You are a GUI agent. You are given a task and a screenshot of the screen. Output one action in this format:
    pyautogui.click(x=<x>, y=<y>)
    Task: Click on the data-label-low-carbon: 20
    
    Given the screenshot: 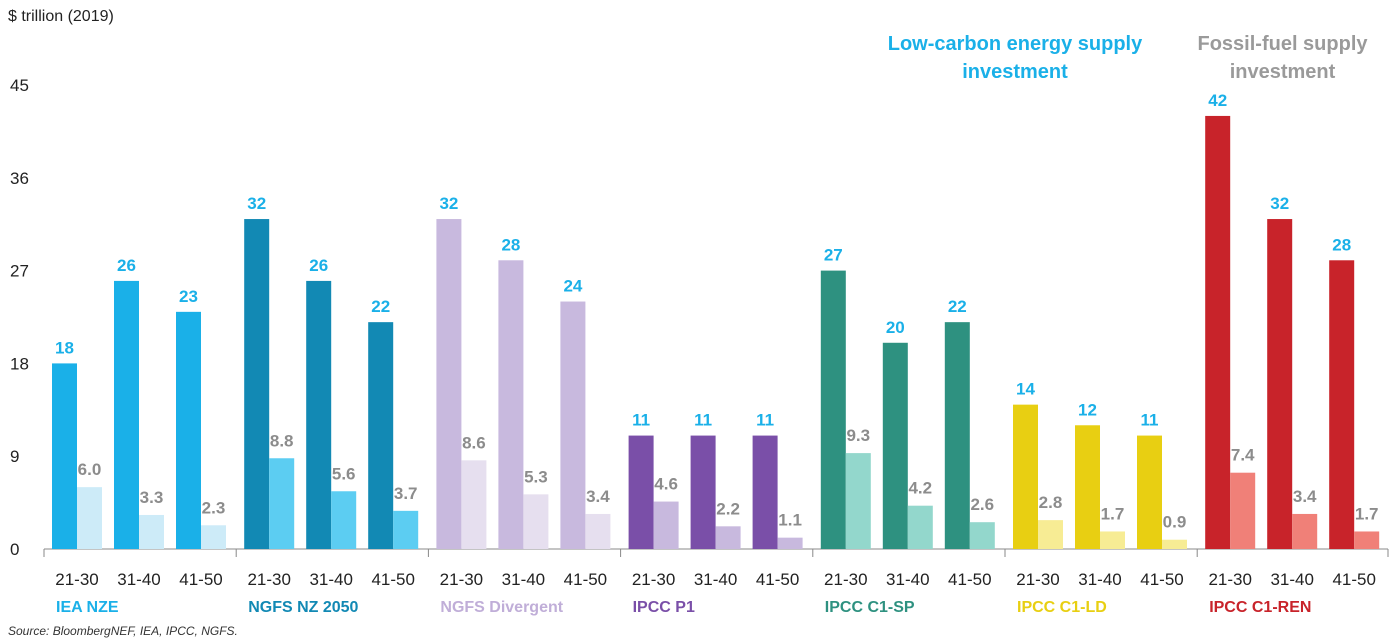 What is the action you would take?
    pyautogui.click(x=895, y=327)
    